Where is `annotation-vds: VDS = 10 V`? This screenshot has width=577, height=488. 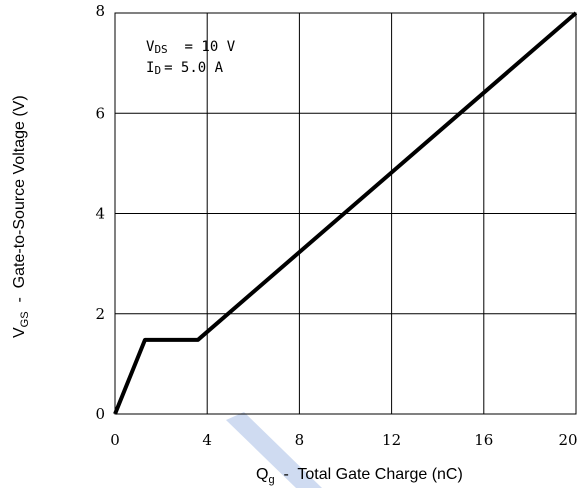
annotation-vds: VDS = 10 V is located at coordinates (191, 47).